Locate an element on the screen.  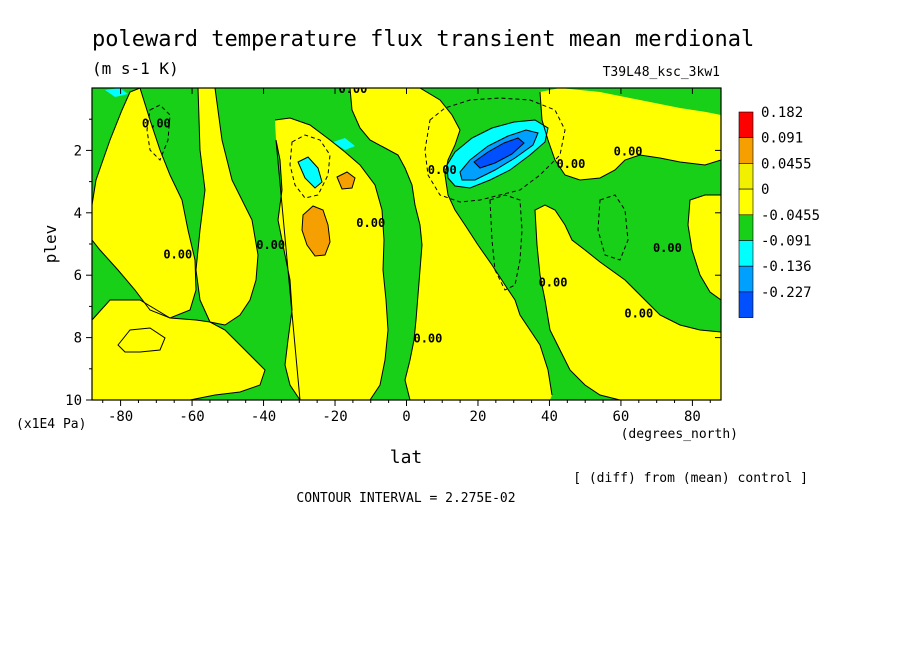
x-axis-units: (degrees_north) is located at coordinates (679, 434).